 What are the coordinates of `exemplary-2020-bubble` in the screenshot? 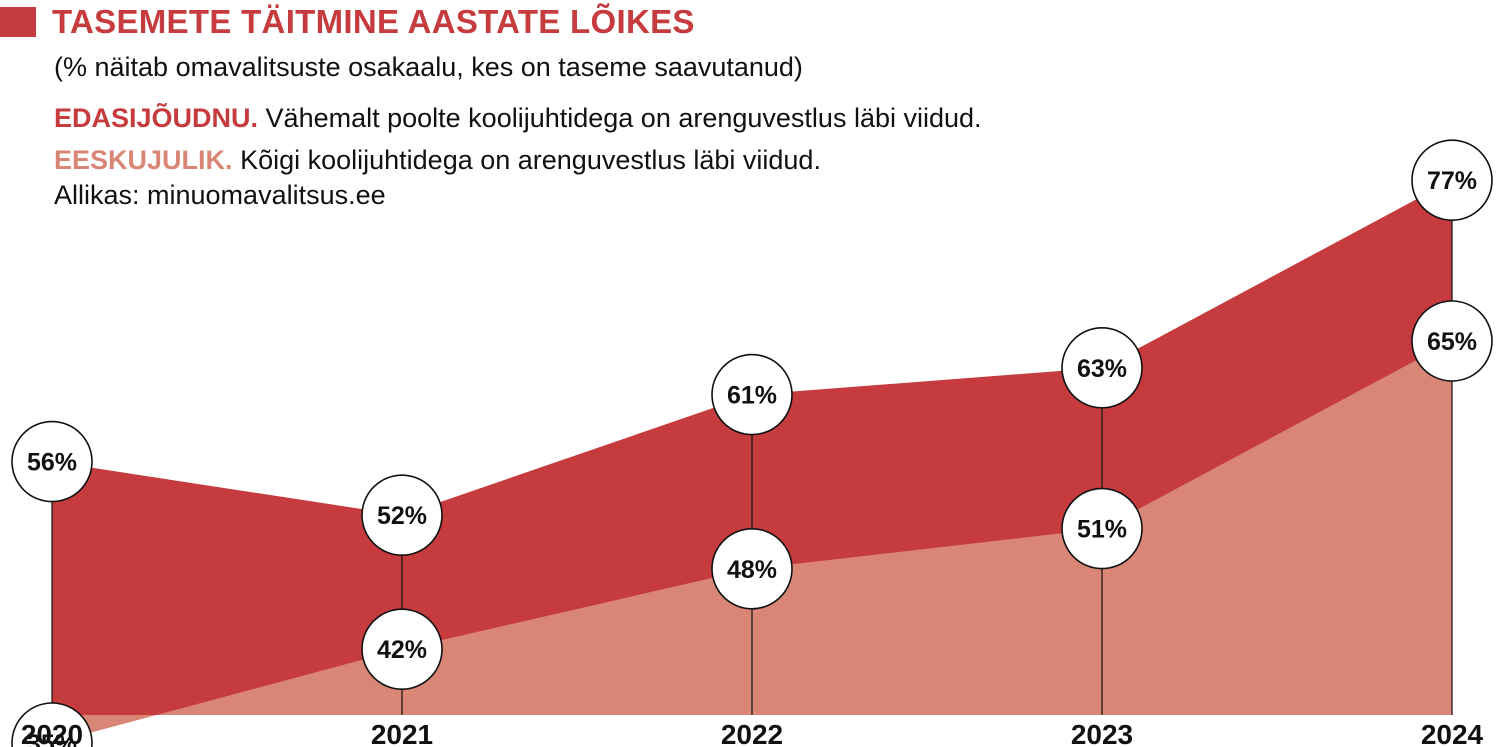 It's located at (52, 724).